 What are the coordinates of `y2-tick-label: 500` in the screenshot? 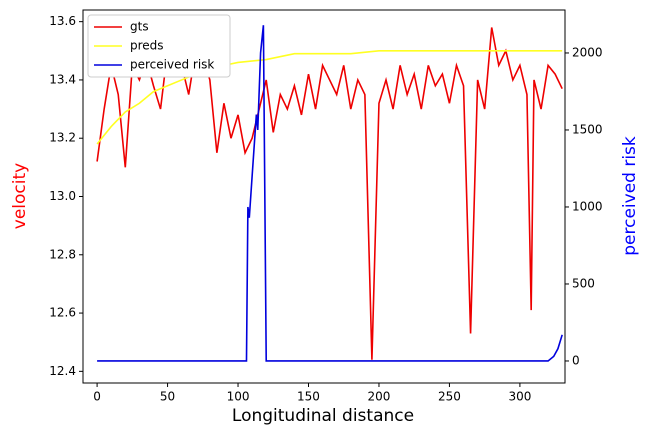 It's located at (583, 283).